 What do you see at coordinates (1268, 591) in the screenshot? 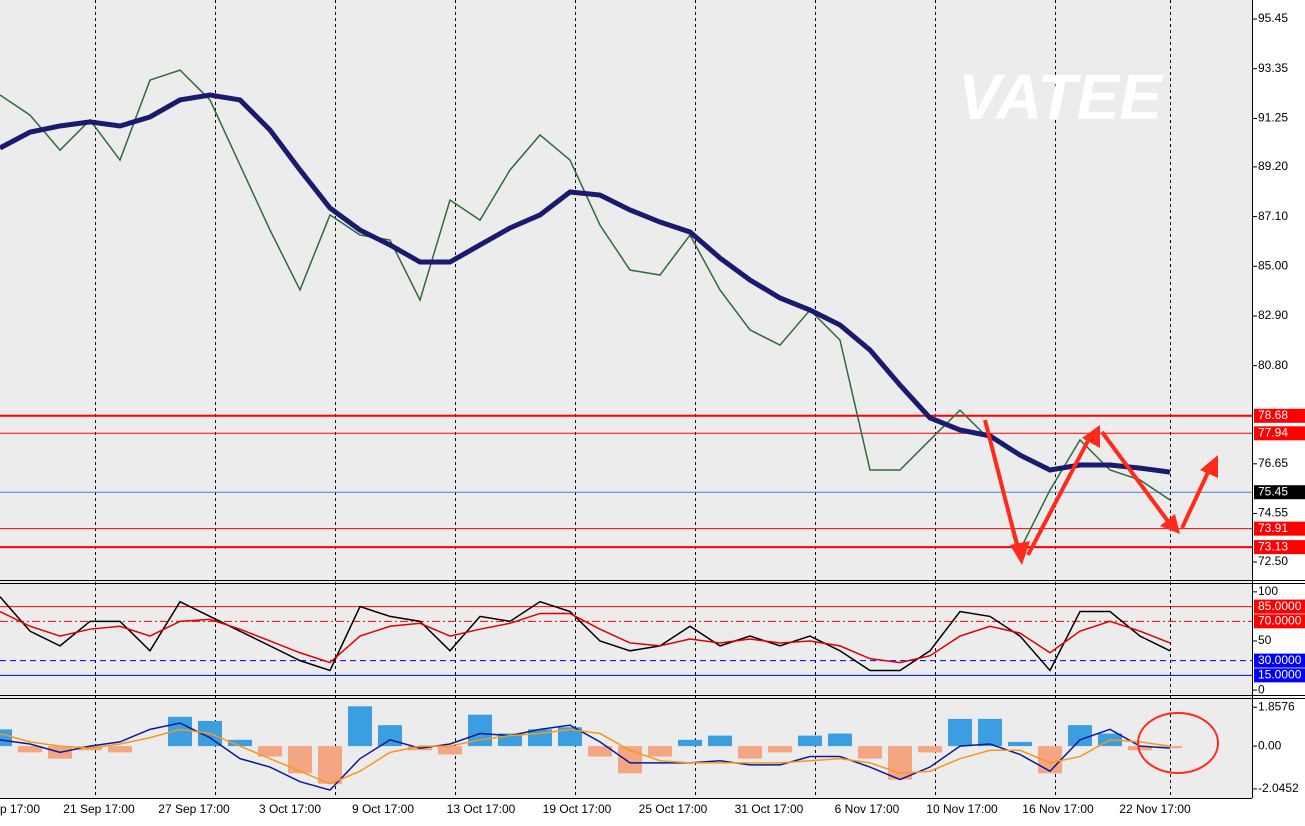
I see `y-tick-label: 100` at bounding box center [1268, 591].